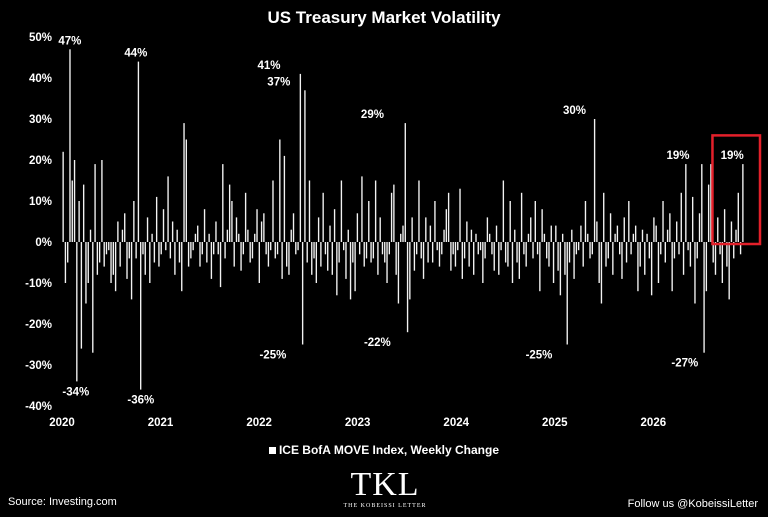 The height and width of the screenshot is (517, 768). I want to click on logo-subtitle: THE KOBEISSI LETTER, so click(385, 506).